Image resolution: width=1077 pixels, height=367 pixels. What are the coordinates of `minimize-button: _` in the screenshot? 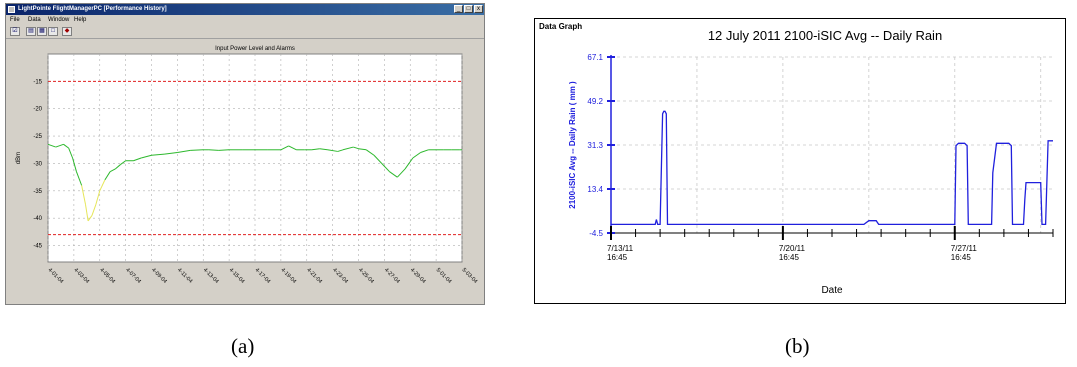 It's located at (458, 9).